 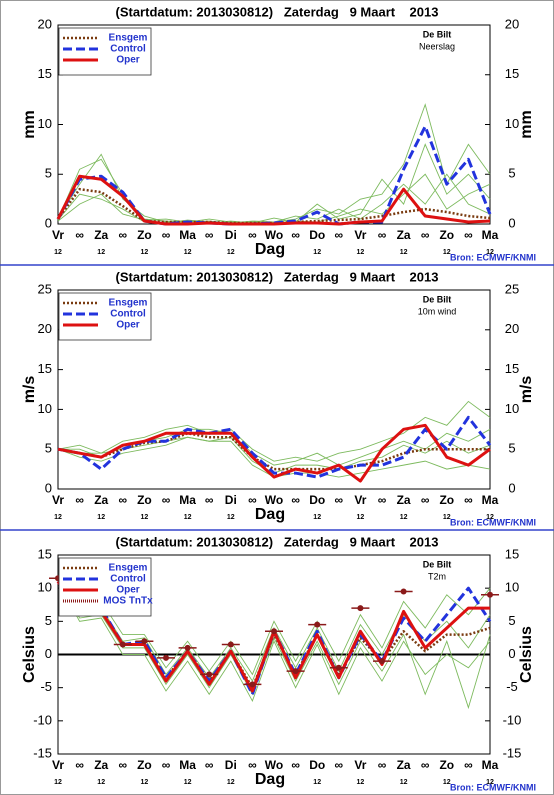 I want to click on legend-label: MOS TnTx, so click(x=128, y=601).